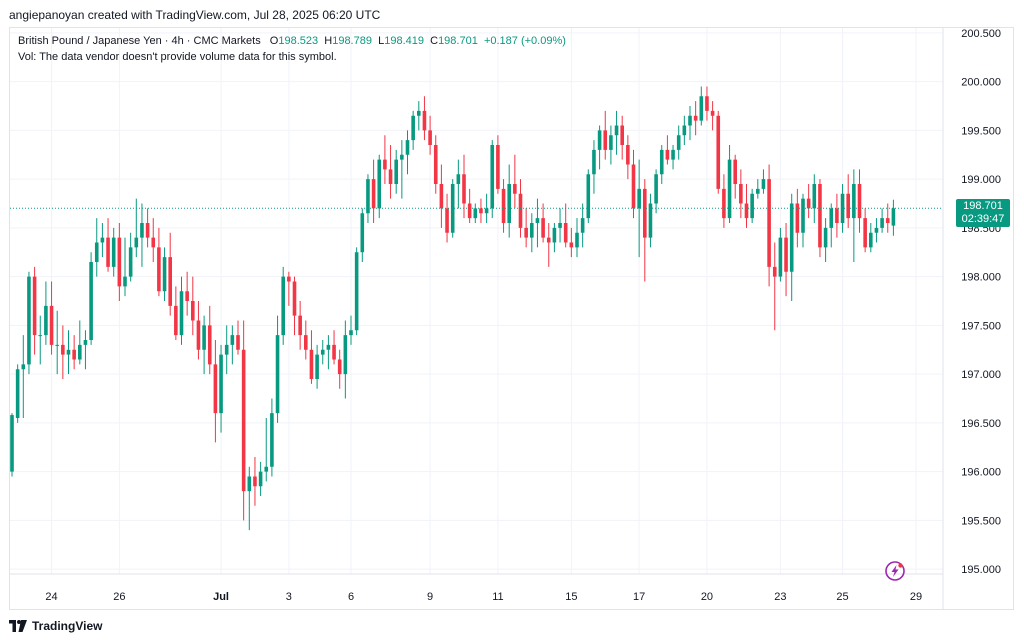  Describe the element at coordinates (981, 278) in the screenshot. I see `y-tick-label: 198.000` at that location.